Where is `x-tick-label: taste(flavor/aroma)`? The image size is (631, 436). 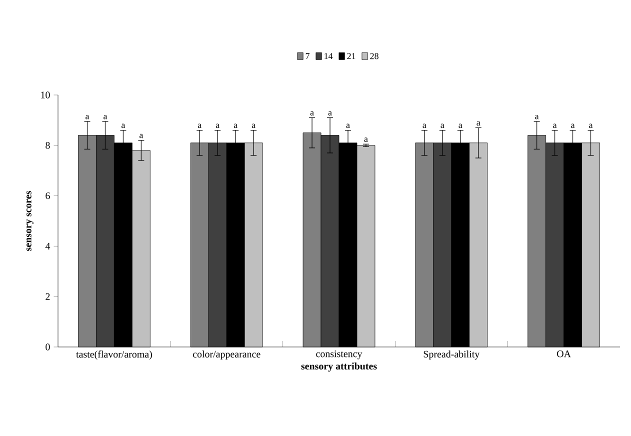
x-tick-label: taste(flavor/aroma) is located at coordinates (114, 355).